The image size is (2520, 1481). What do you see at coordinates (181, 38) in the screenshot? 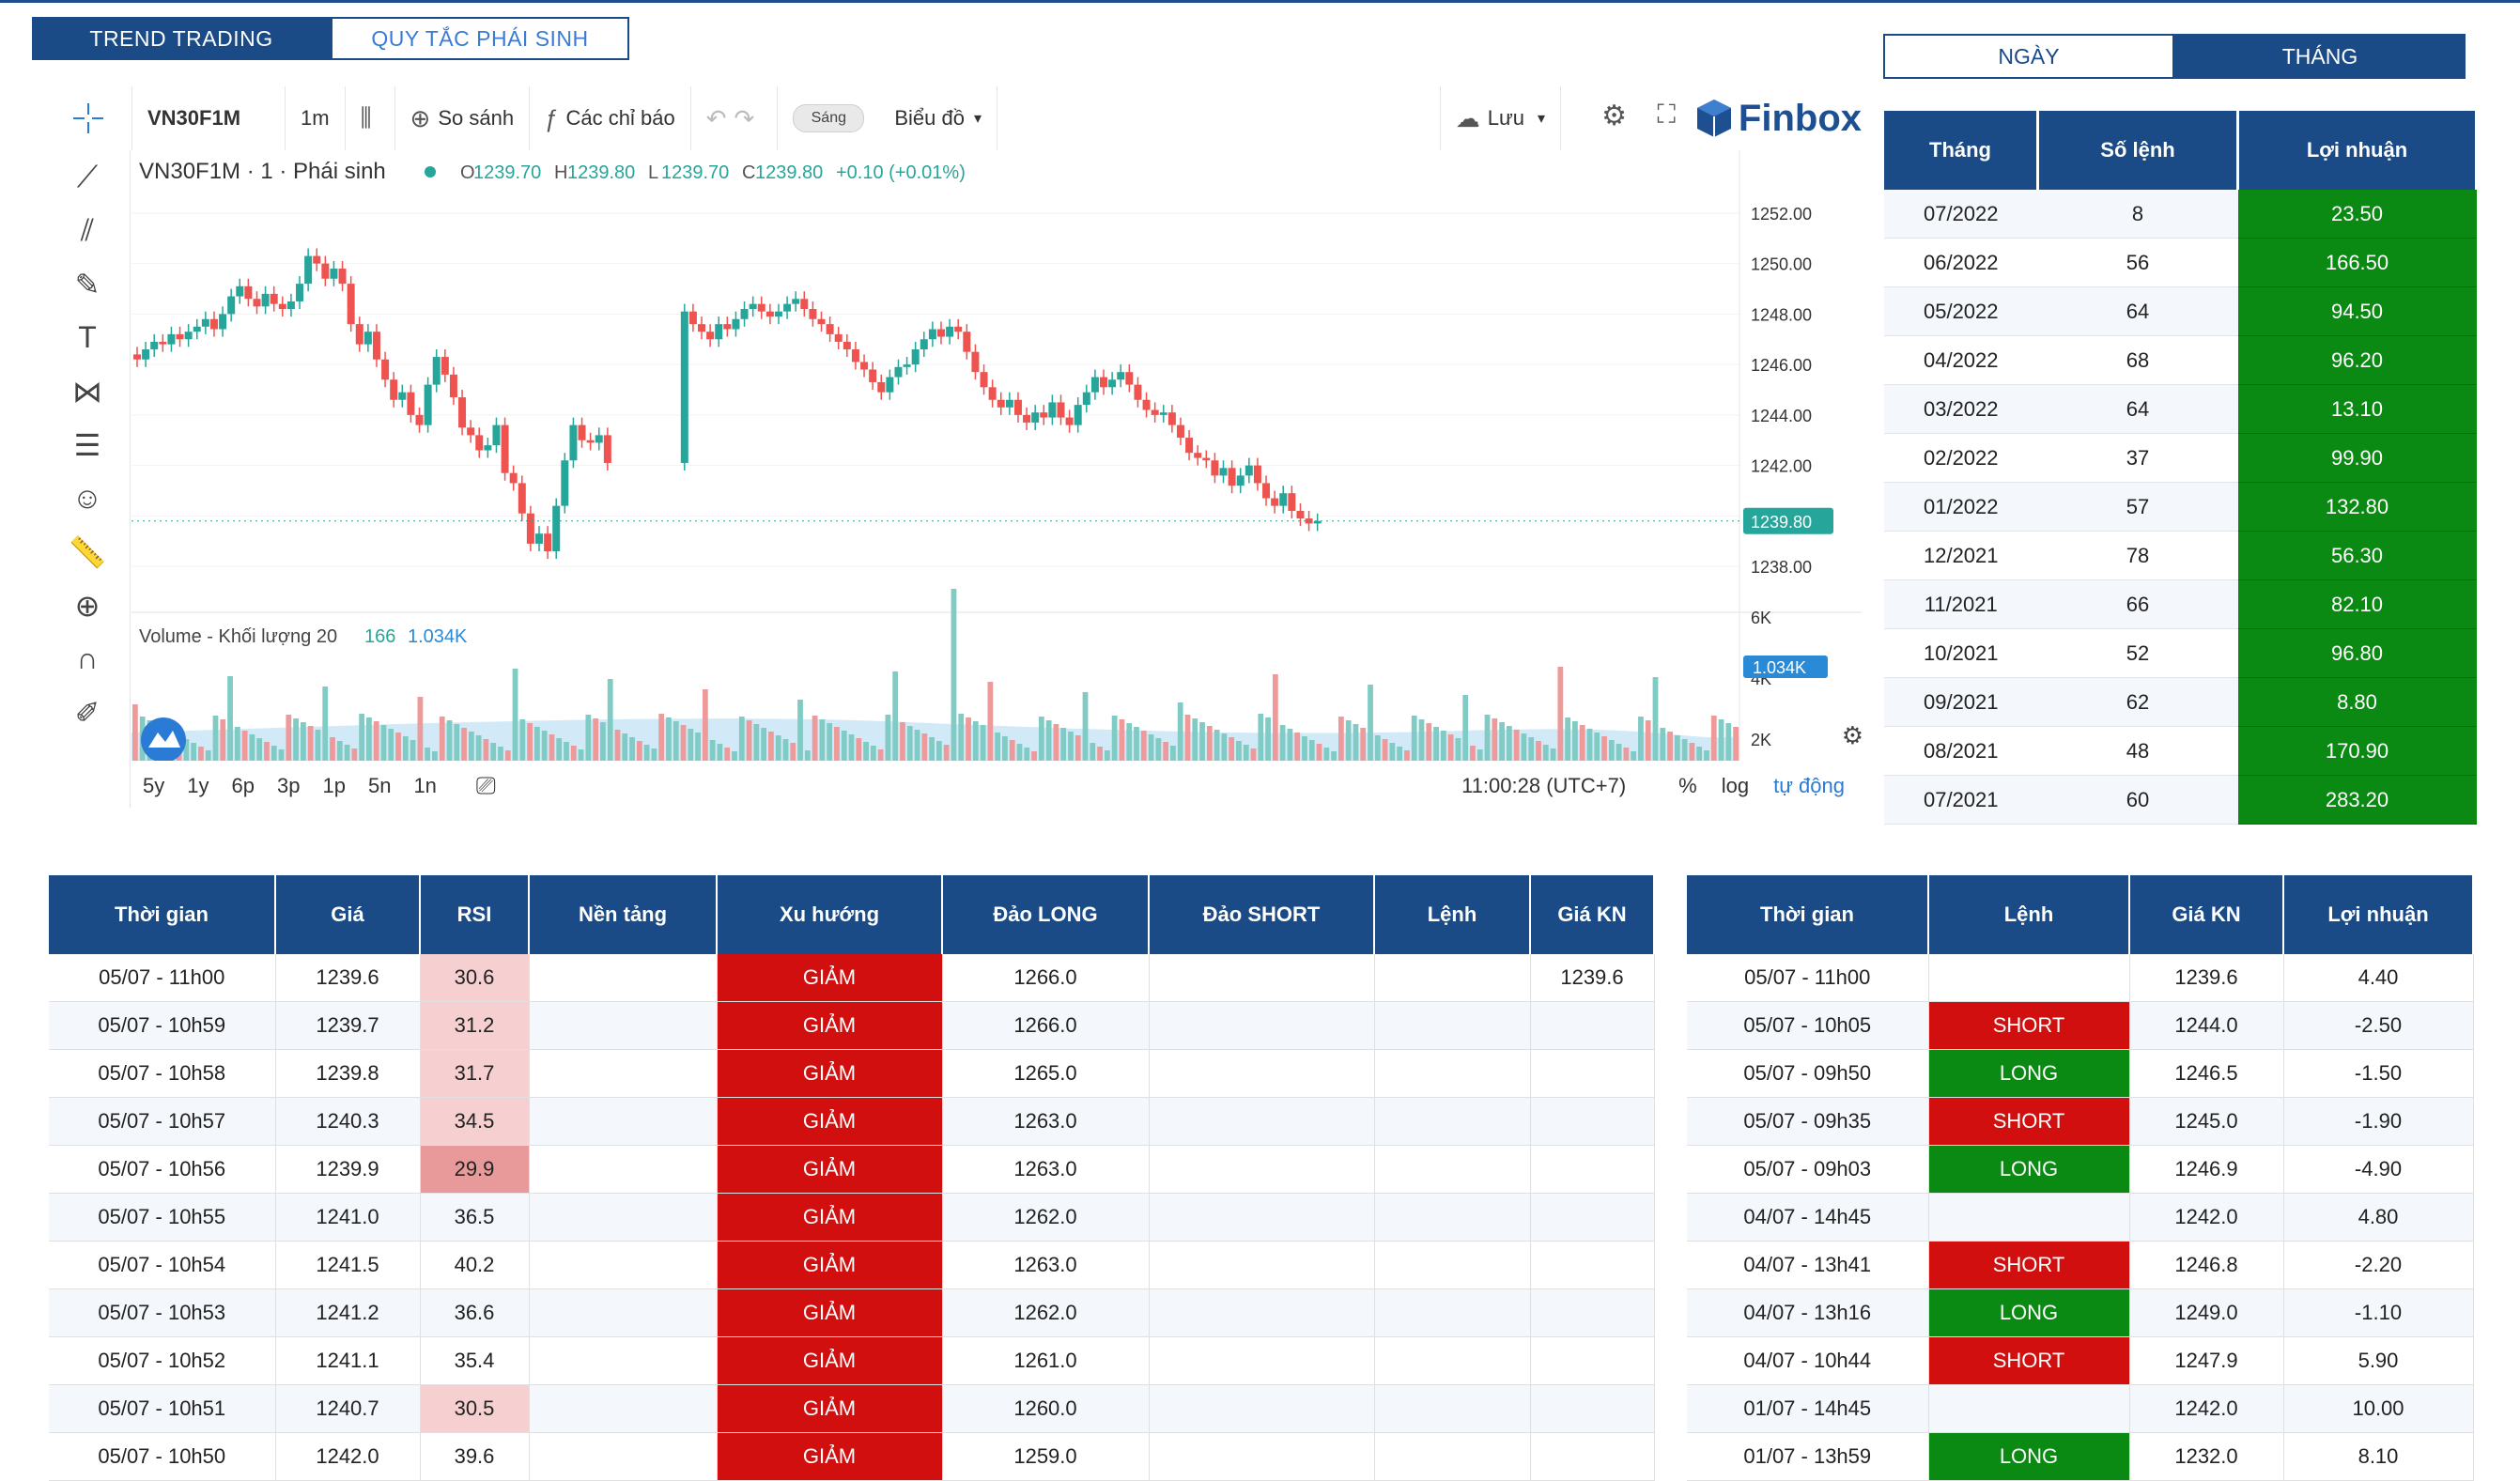
I see `tab-trend-trading: TREND TRADING` at bounding box center [181, 38].